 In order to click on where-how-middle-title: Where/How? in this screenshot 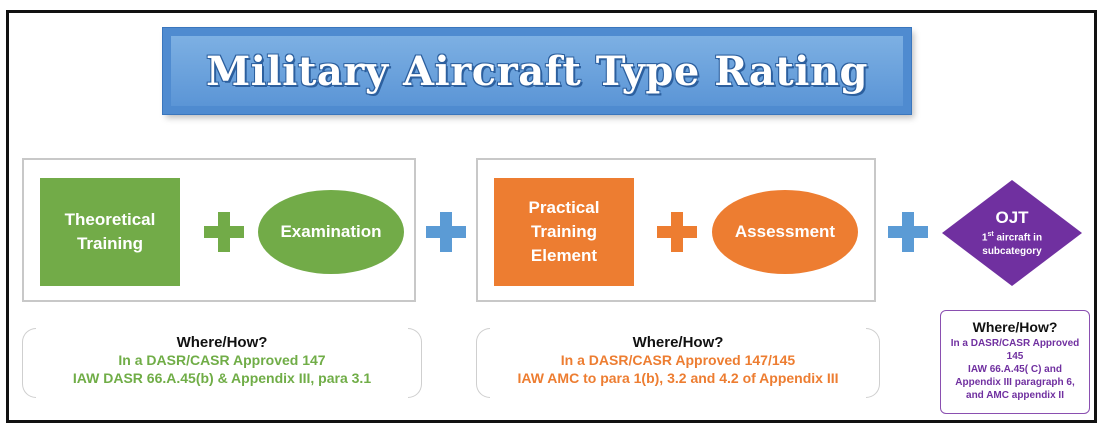, I will do `click(678, 342)`.